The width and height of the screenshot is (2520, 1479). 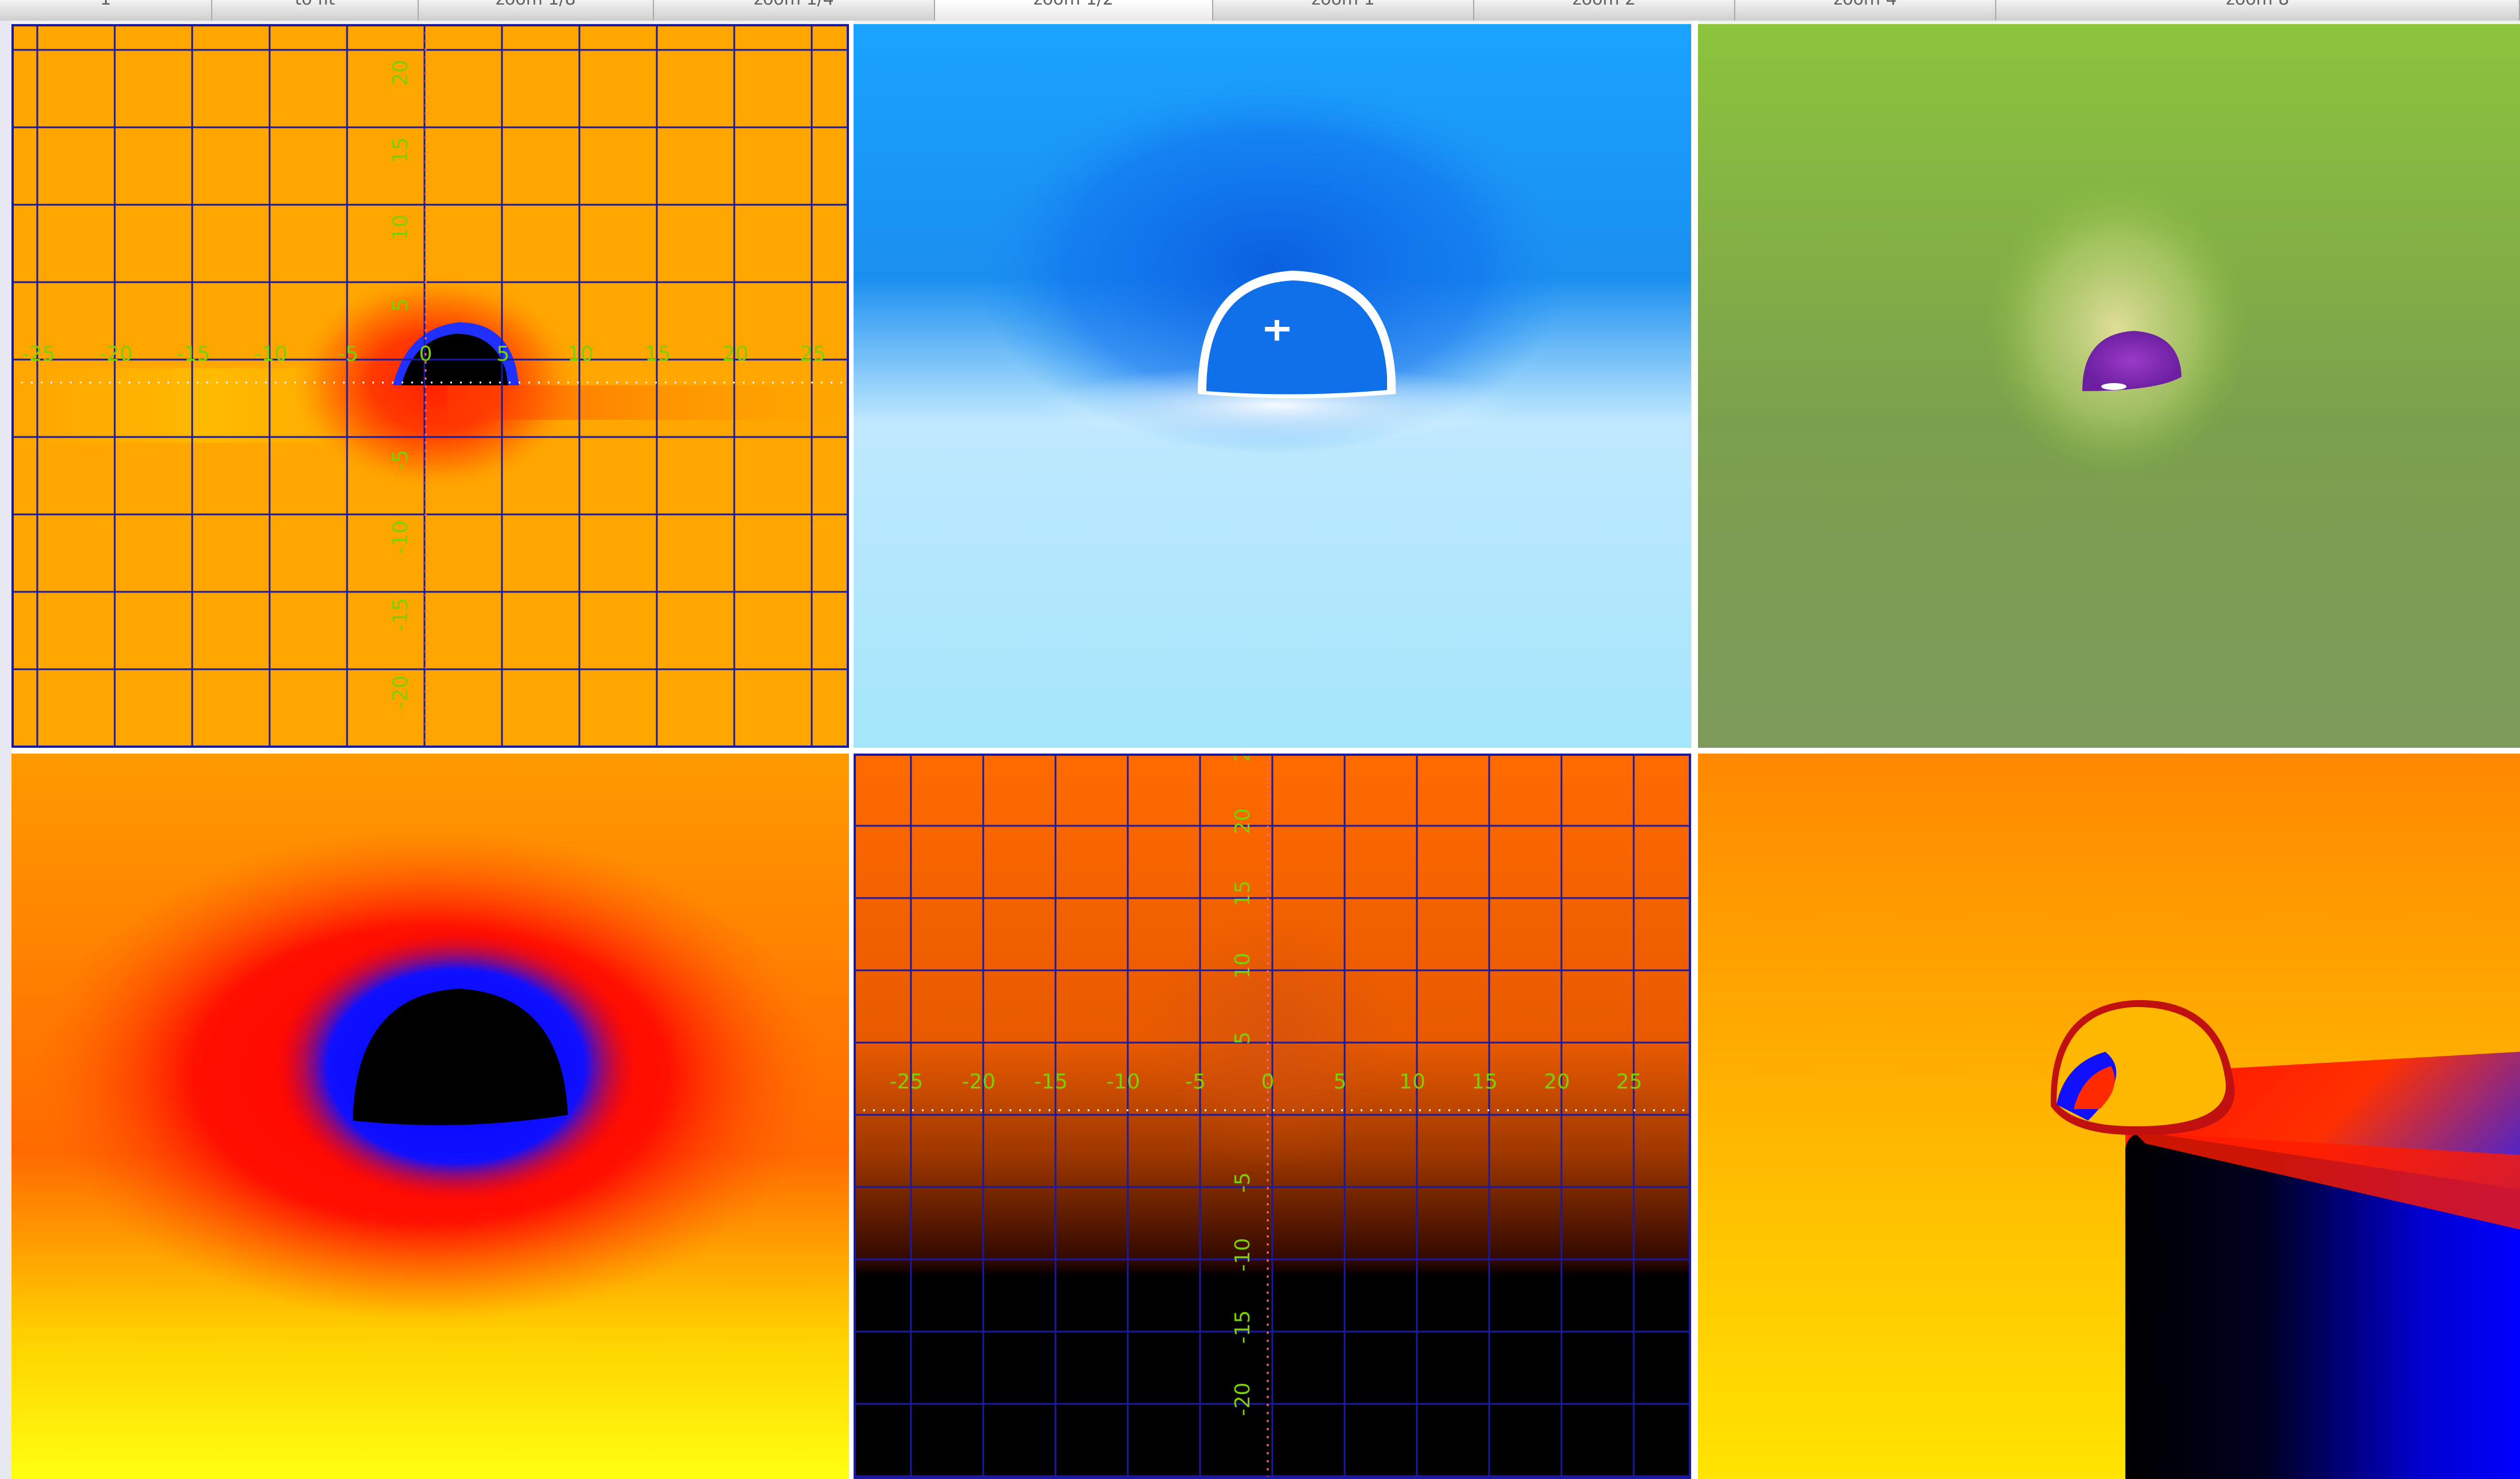 I want to click on zoom-button-label: to fit, so click(x=315, y=4).